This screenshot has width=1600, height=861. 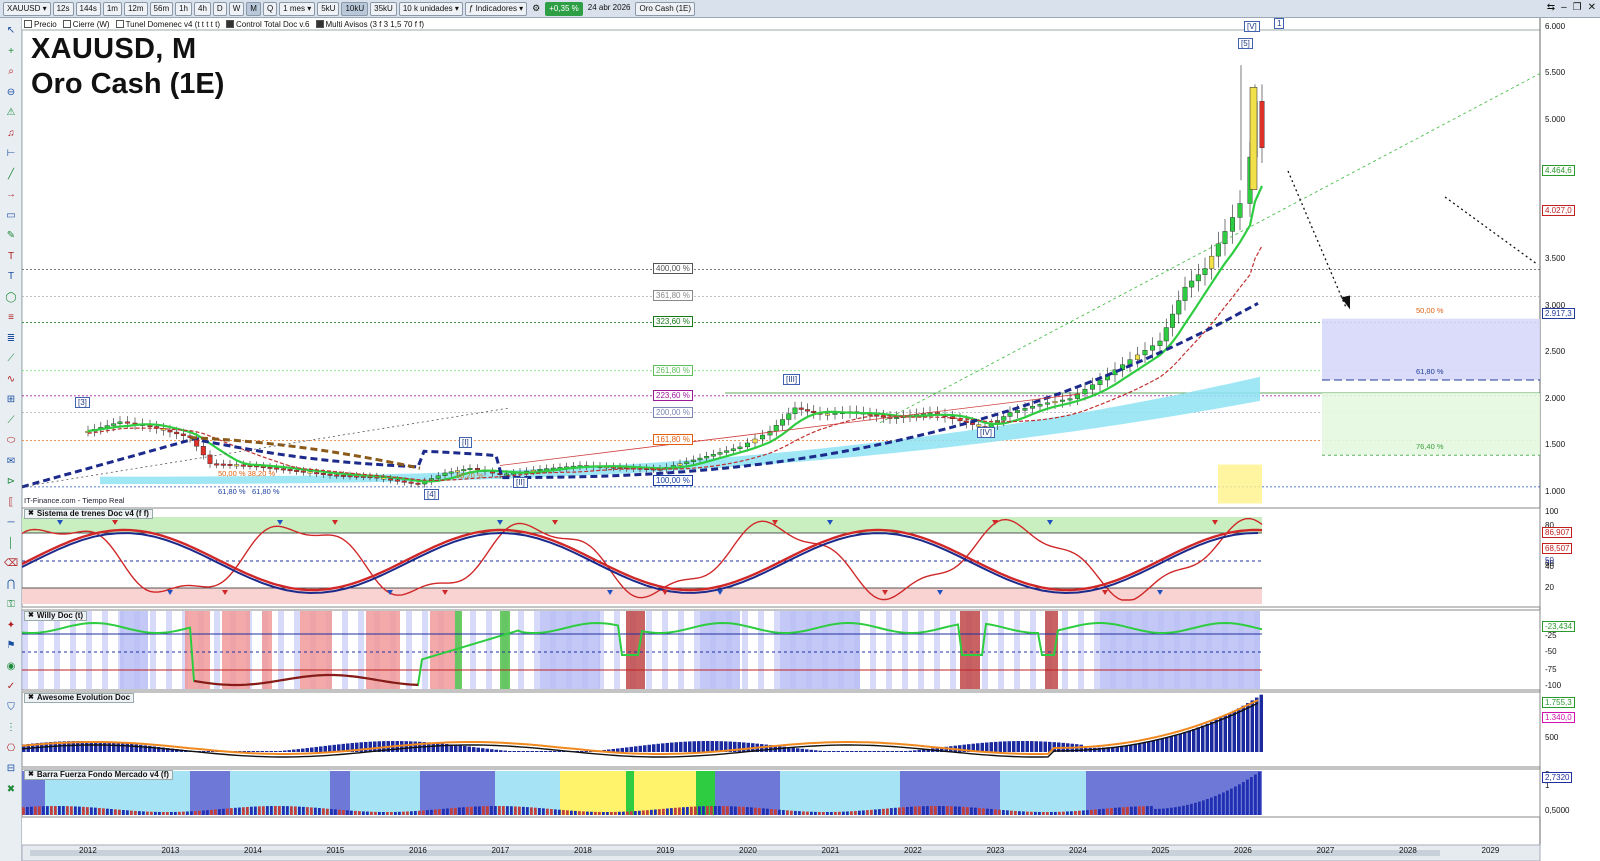 What do you see at coordinates (328, 8) in the screenshot?
I see `volume-5kU: 5kU` at bounding box center [328, 8].